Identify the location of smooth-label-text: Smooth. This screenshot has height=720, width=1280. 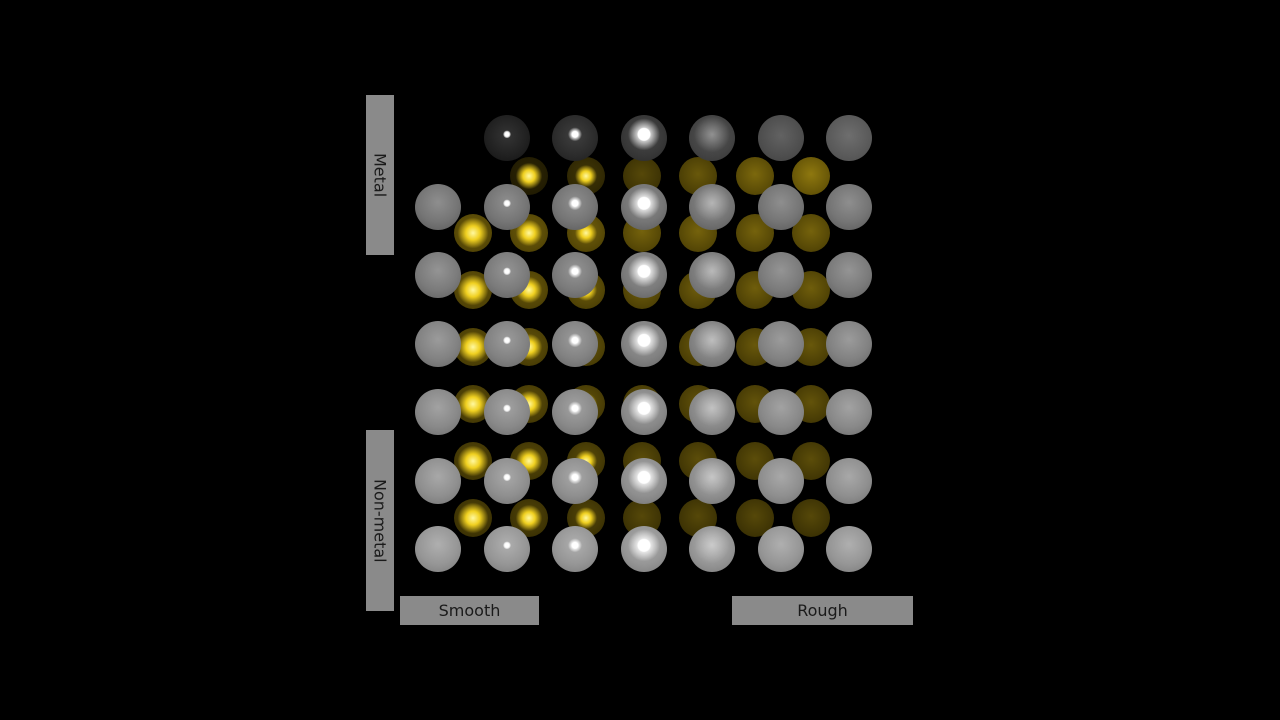
(469, 610).